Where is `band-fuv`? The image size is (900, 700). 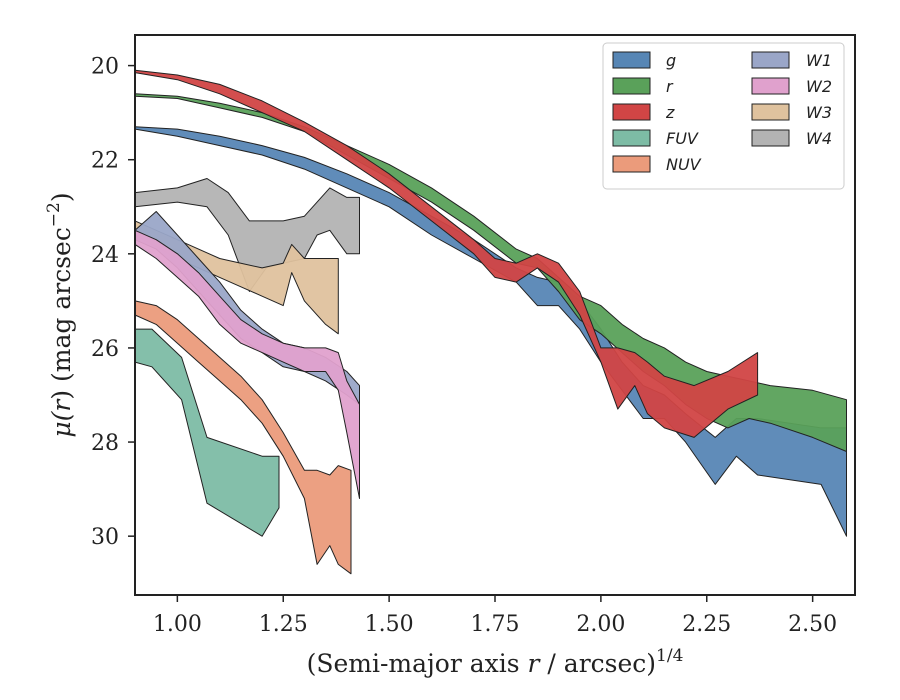 band-fuv is located at coordinates (207, 432).